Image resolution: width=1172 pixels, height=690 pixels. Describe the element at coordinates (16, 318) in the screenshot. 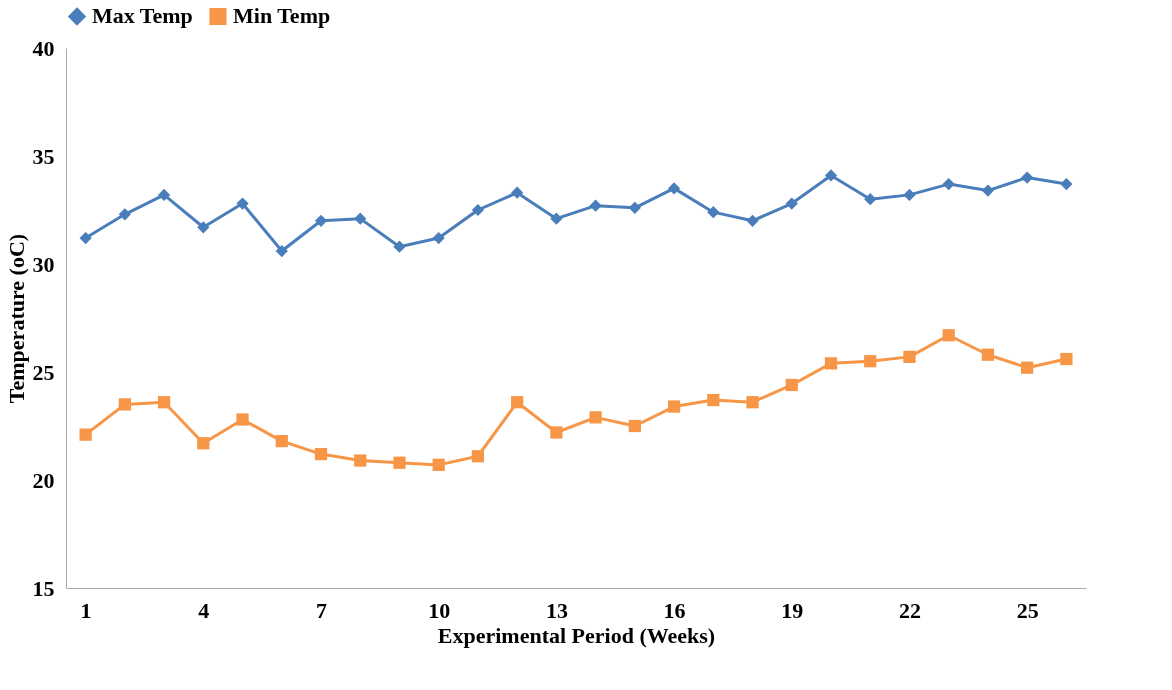

I see `y-axis-title: Temperature (oC)` at that location.